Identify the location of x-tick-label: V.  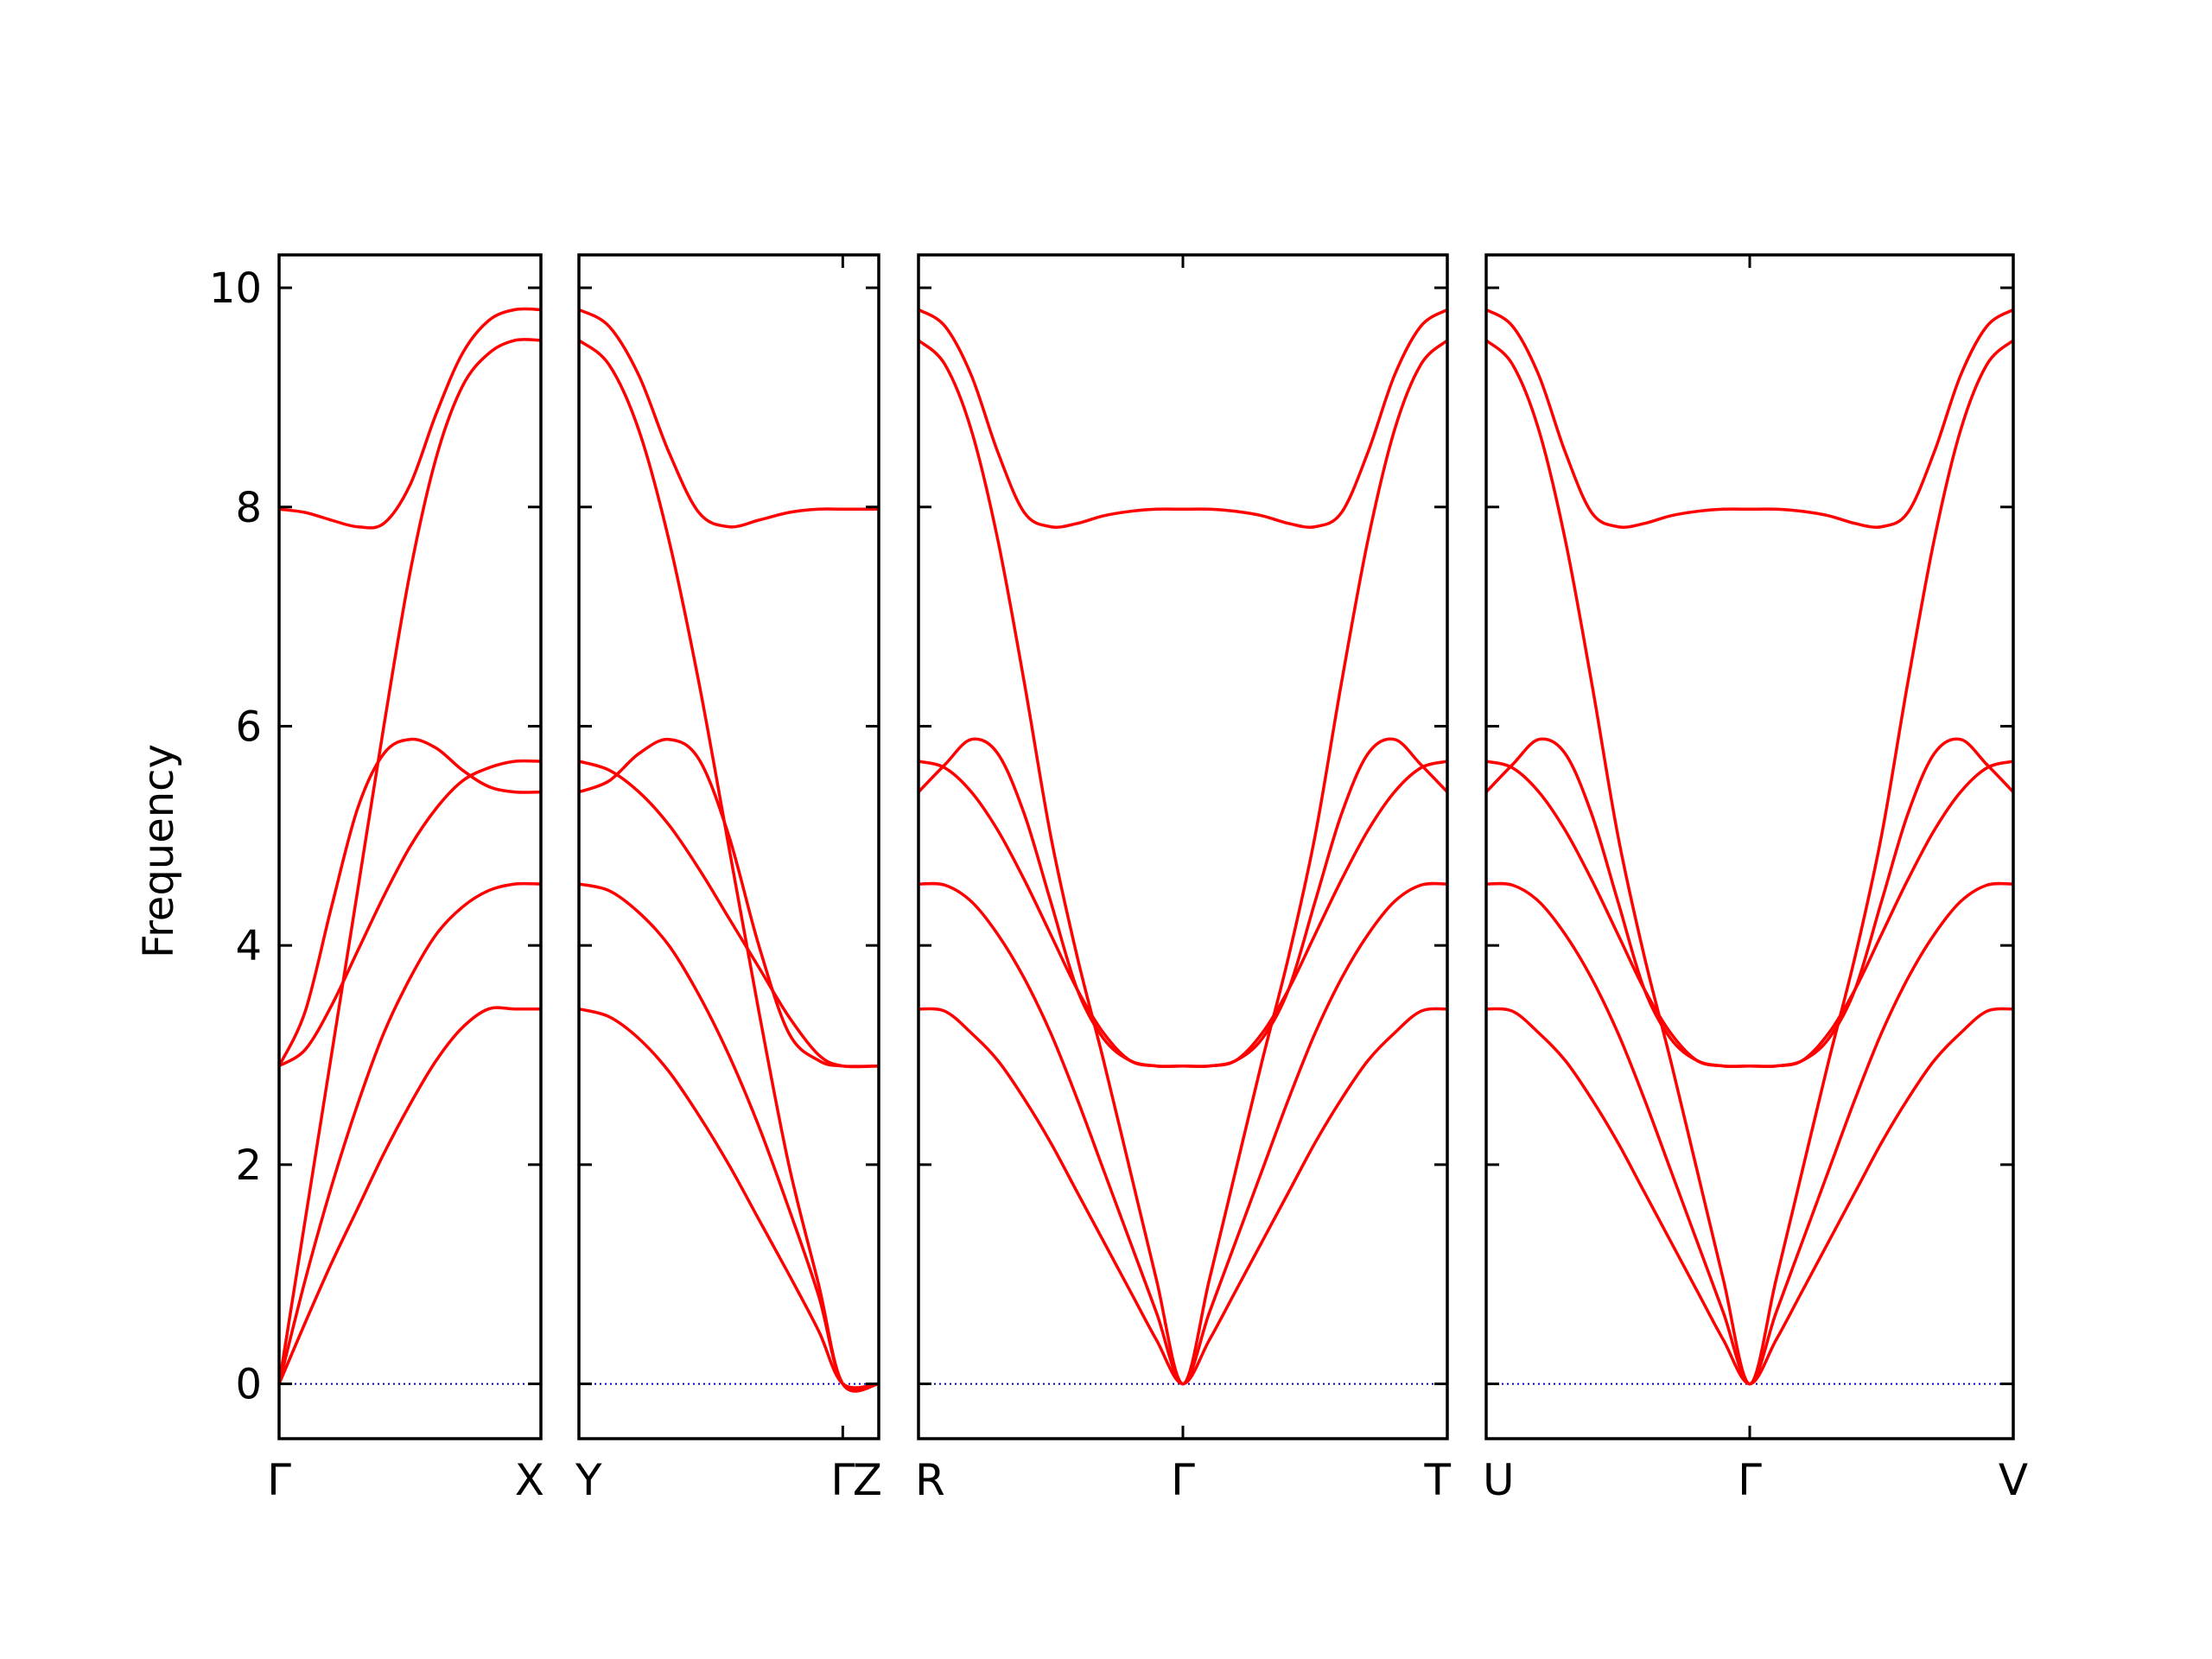
(2013, 1480).